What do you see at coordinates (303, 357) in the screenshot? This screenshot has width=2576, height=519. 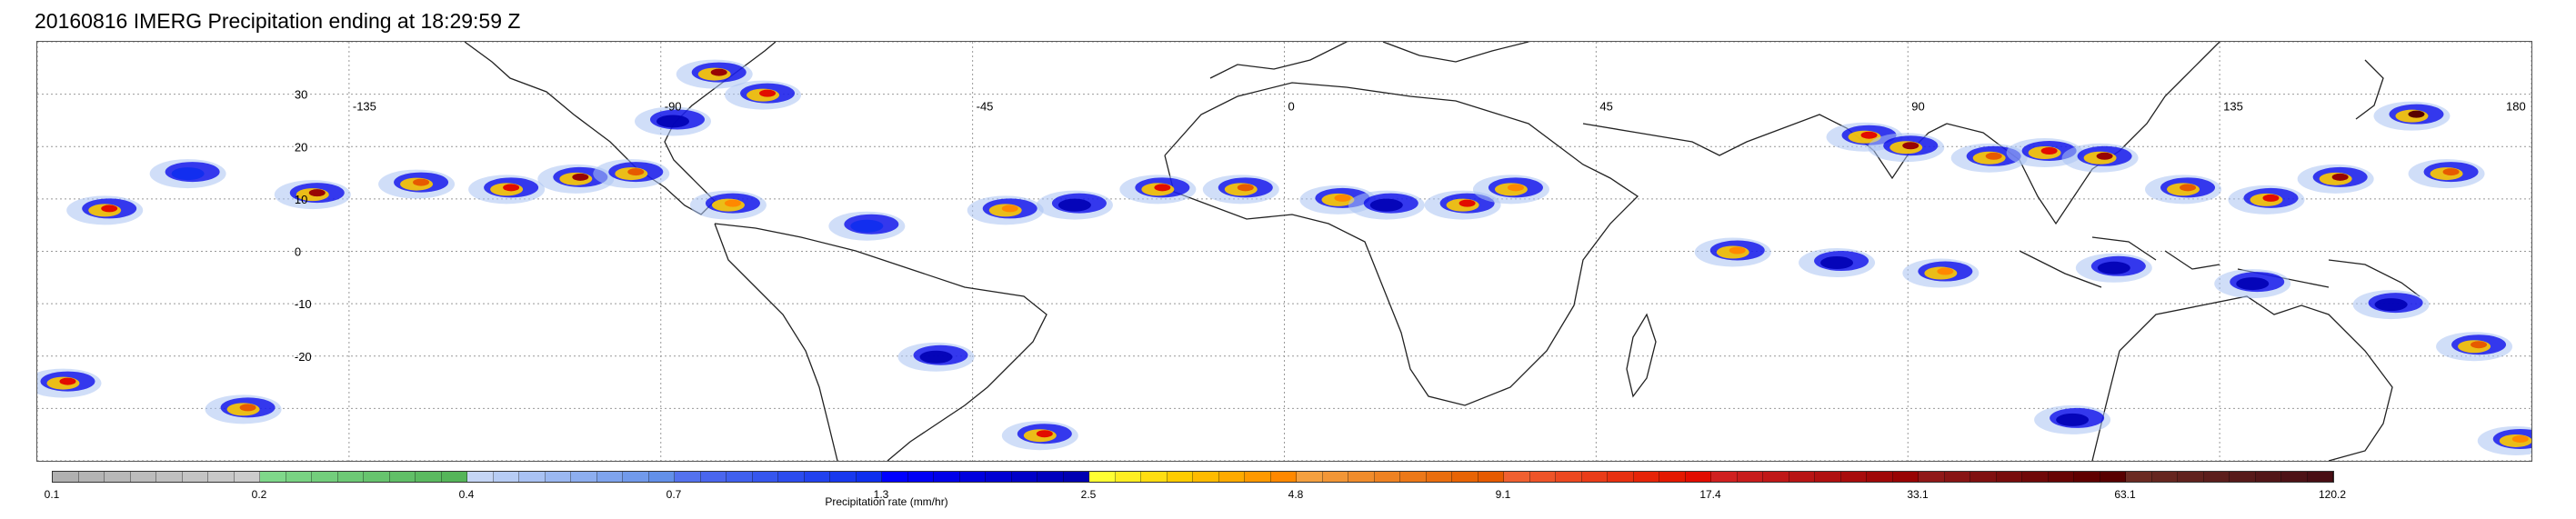 I see `latitude-label: -20` at bounding box center [303, 357].